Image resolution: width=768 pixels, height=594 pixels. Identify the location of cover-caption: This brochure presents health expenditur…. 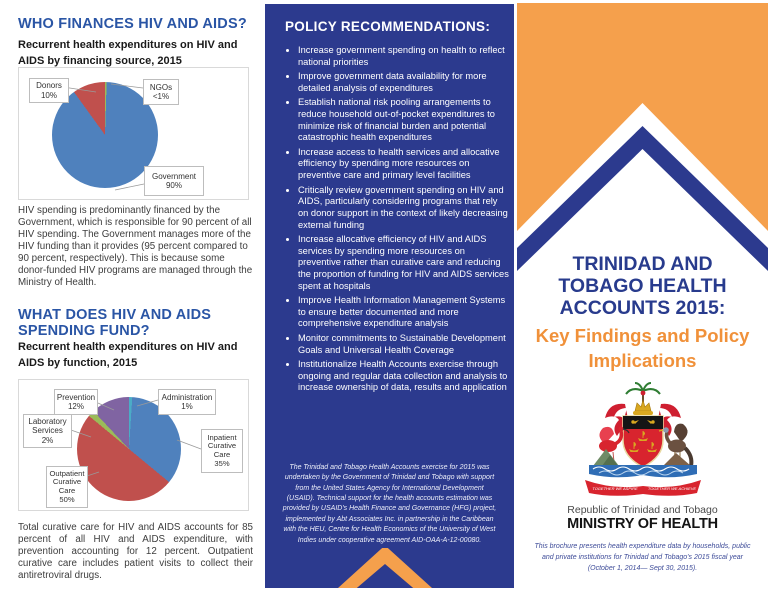
(642, 557).